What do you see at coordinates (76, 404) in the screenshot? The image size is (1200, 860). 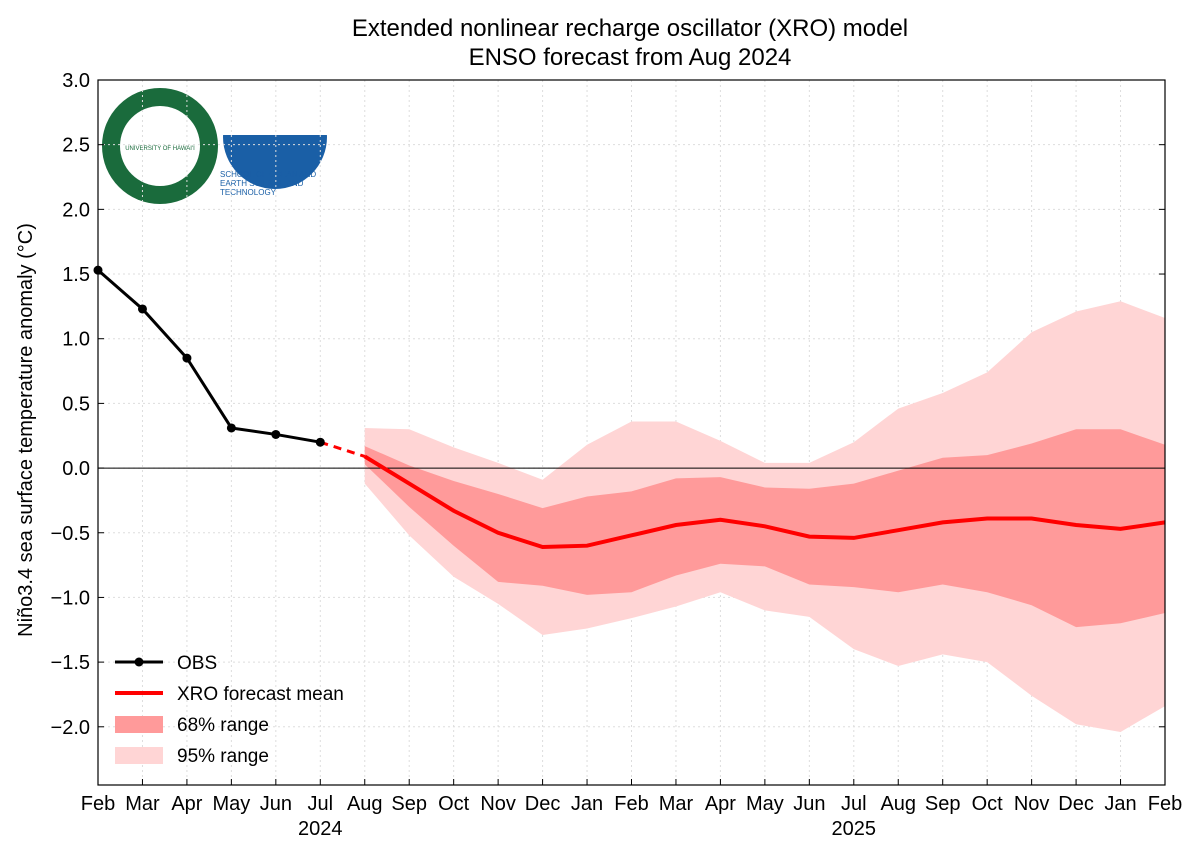 I see `y-tick-label: 0.5` at bounding box center [76, 404].